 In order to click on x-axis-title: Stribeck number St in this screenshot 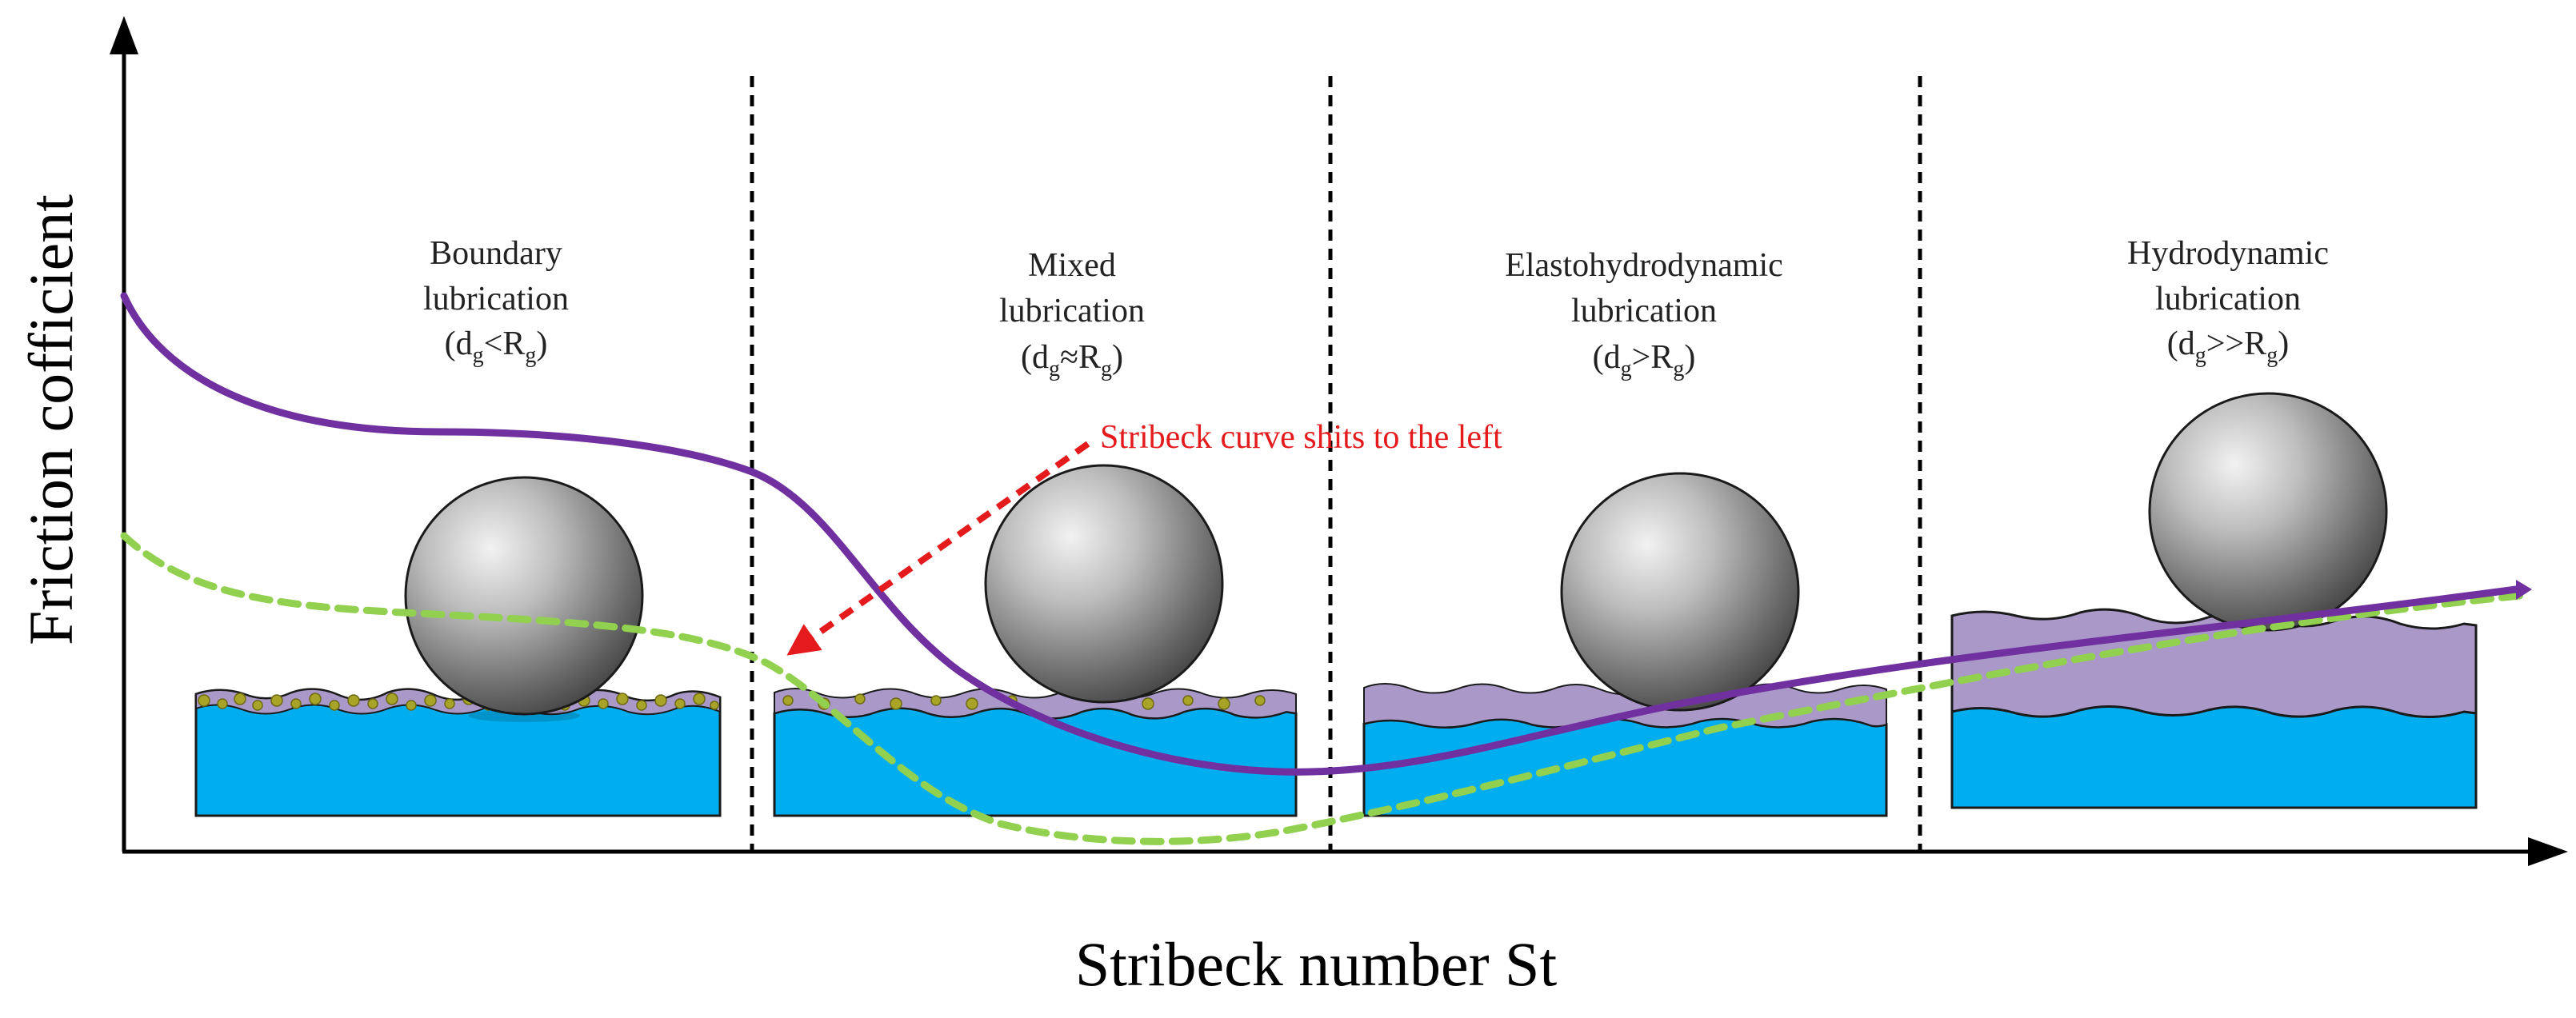, I will do `click(1316, 964)`.